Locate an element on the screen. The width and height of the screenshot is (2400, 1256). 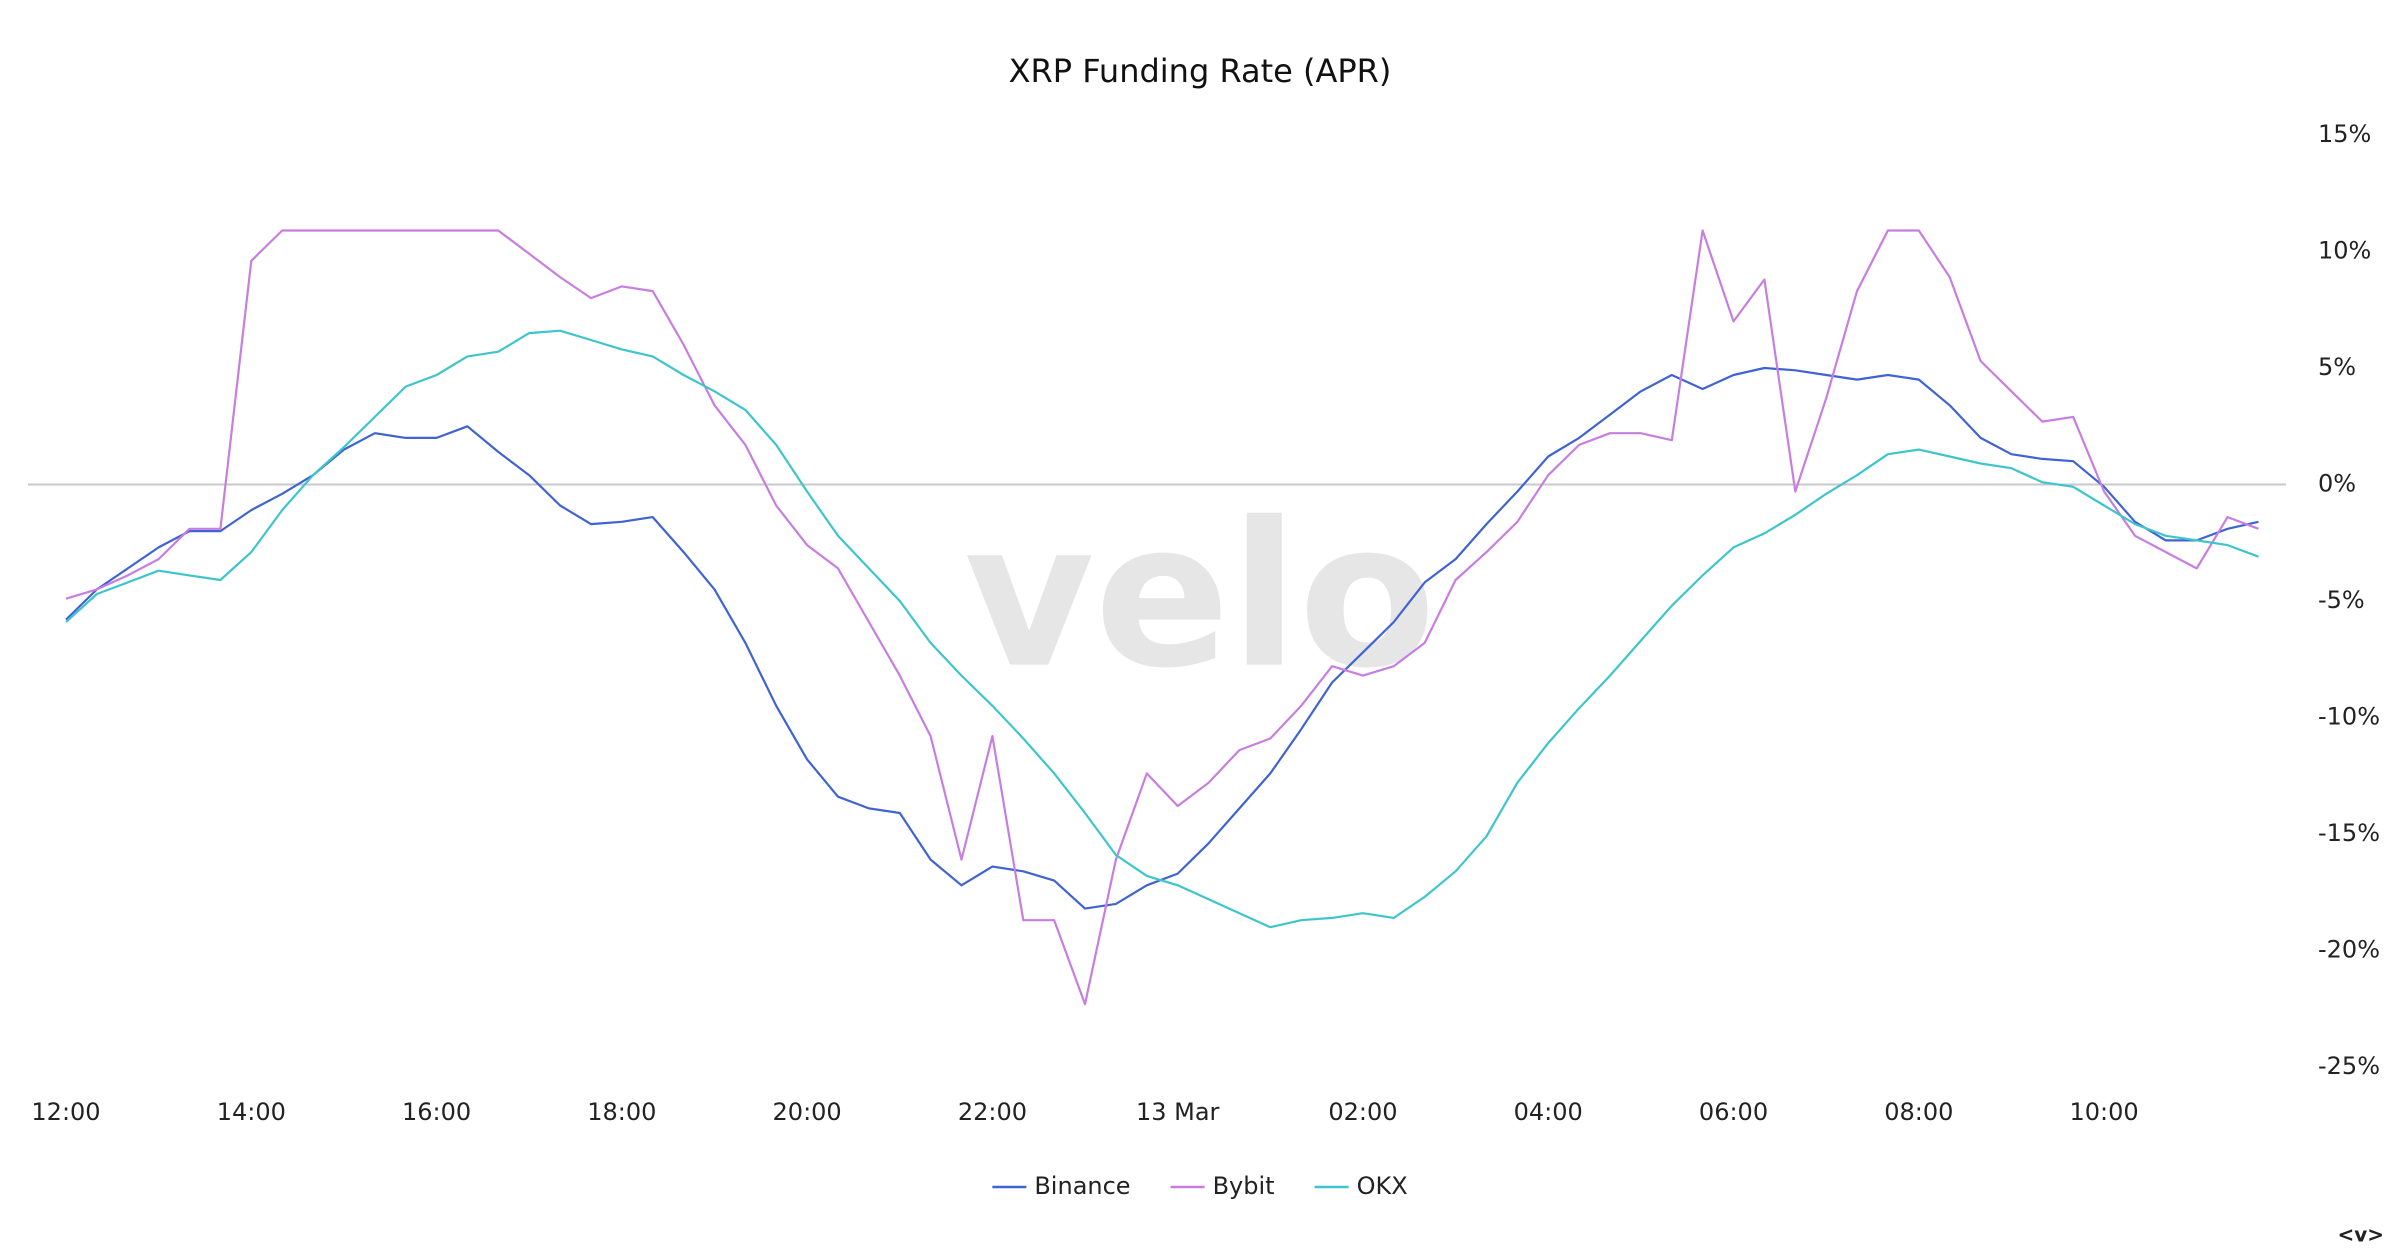
x-tick-label: 20:00 is located at coordinates (807, 1112).